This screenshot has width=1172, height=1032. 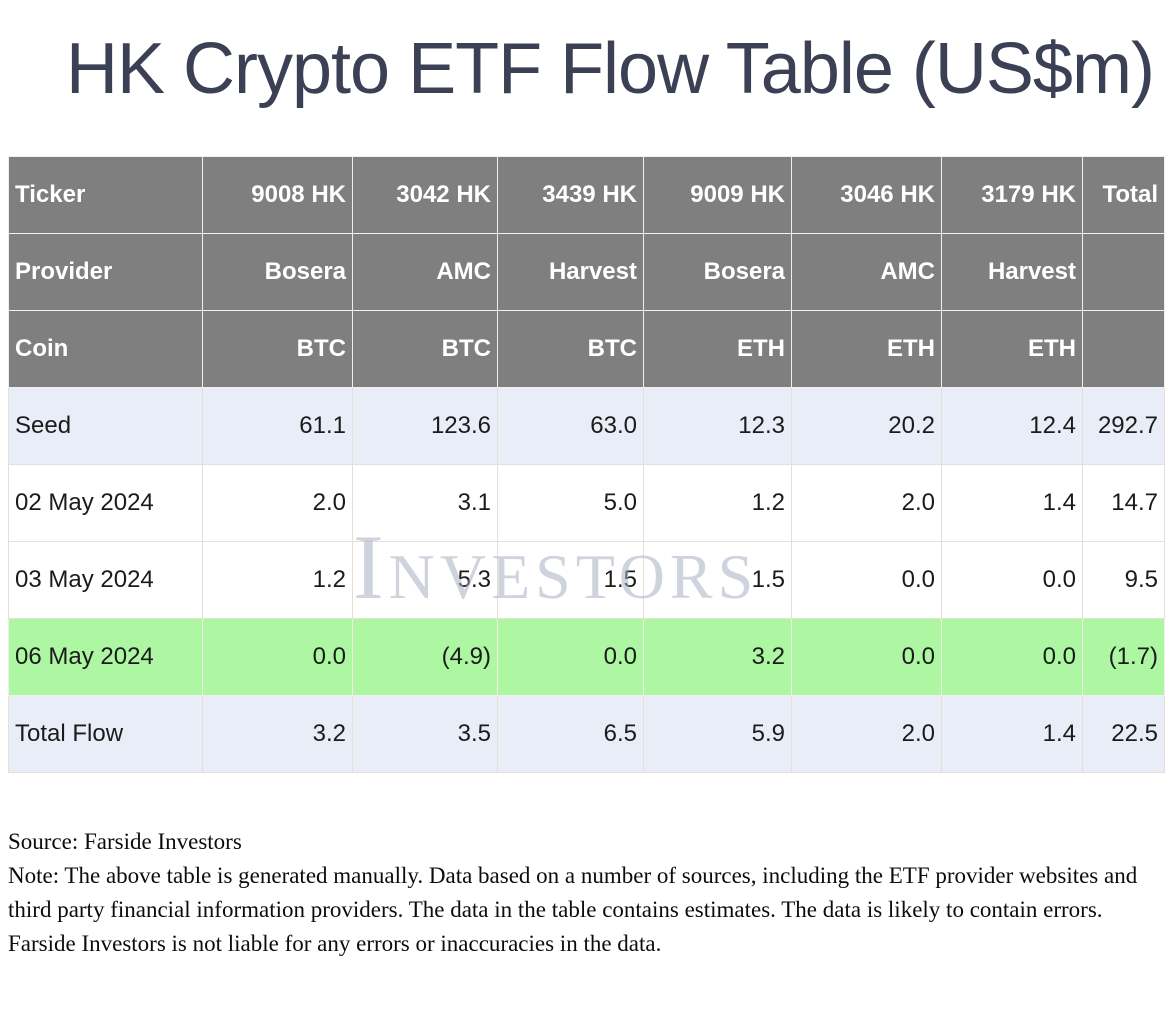 I want to click on data-cell: 61.1, so click(x=277, y=426).